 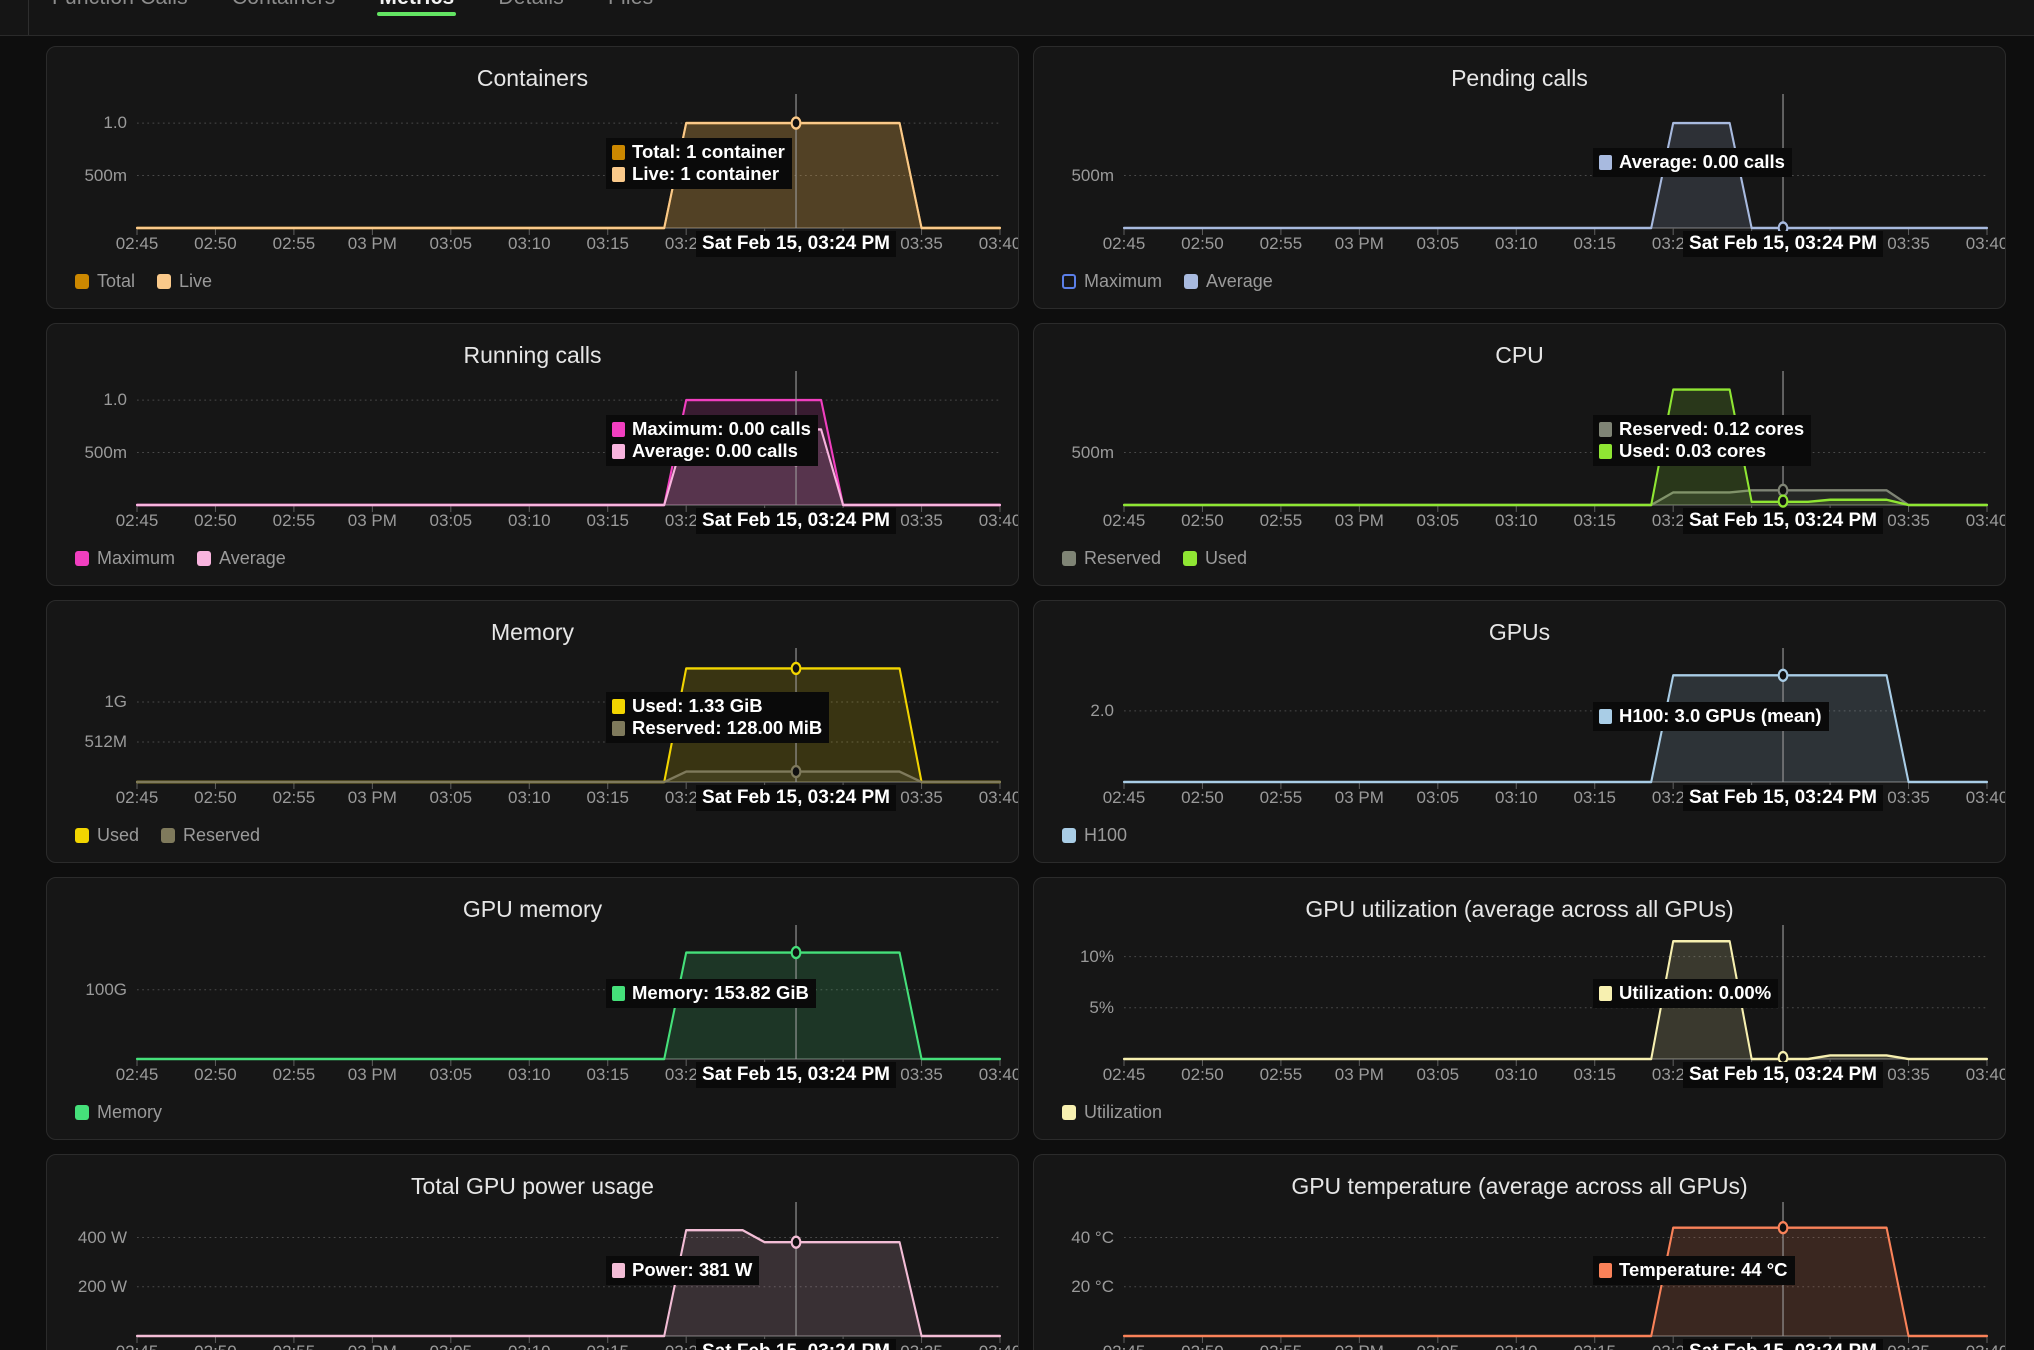 I want to click on chart-legend: Memory, so click(x=118, y=1112).